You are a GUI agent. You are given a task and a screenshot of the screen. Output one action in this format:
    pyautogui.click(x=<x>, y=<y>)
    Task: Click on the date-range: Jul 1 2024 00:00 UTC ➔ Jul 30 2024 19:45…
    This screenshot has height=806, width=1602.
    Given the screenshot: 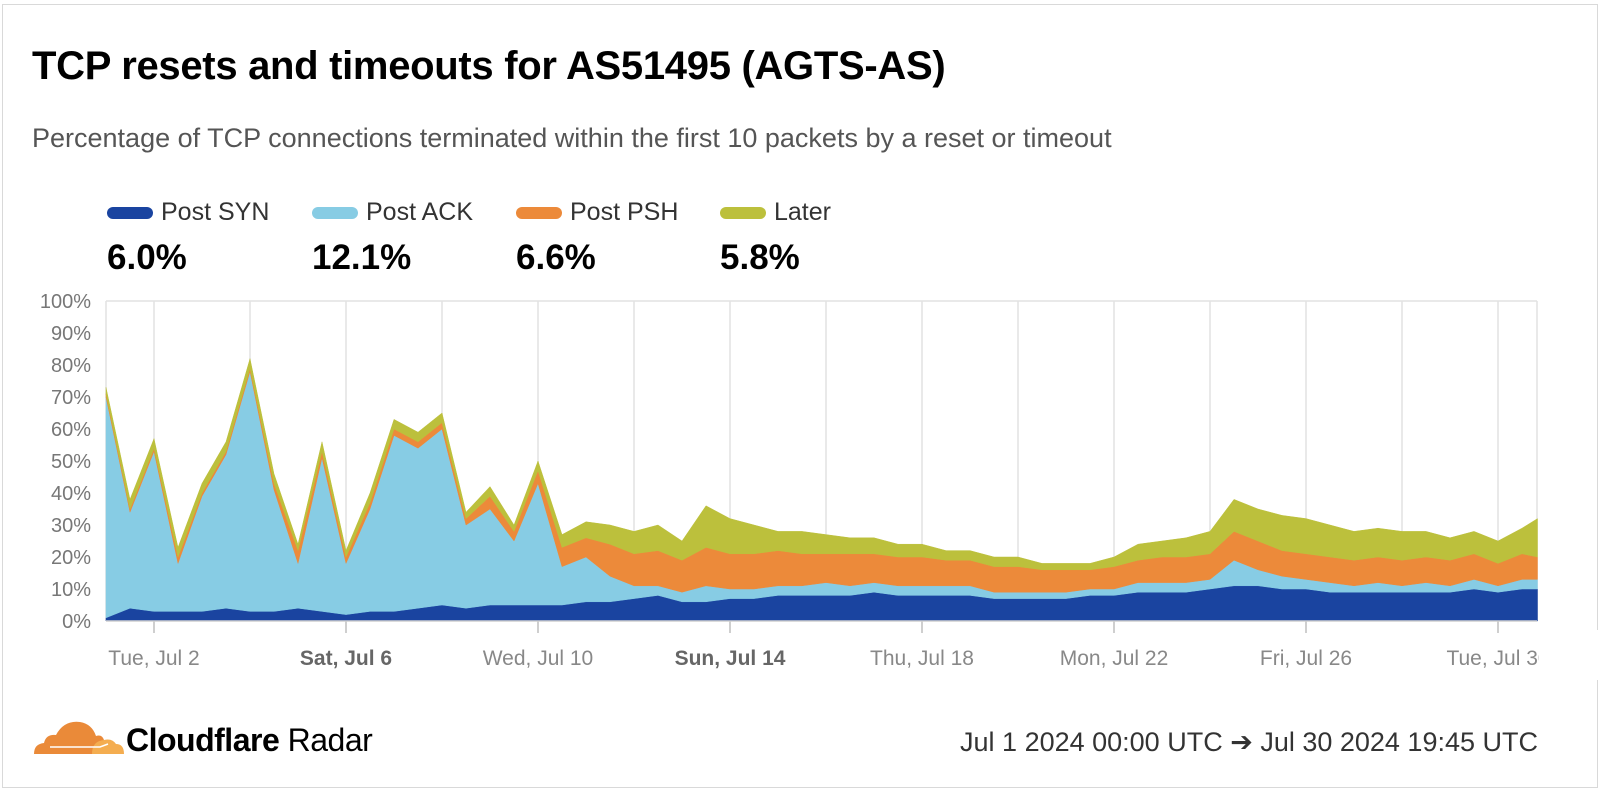 What is the action you would take?
    pyautogui.click(x=1249, y=742)
    